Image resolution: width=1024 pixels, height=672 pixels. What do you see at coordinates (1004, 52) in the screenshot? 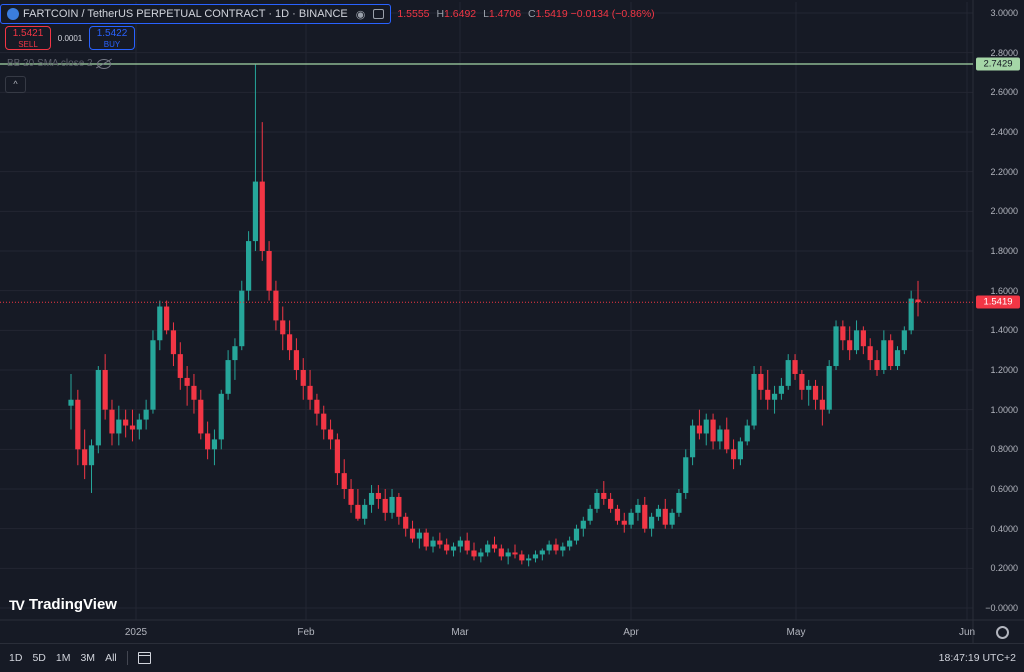
I see `y-tick-label: 2.8000` at bounding box center [1004, 52].